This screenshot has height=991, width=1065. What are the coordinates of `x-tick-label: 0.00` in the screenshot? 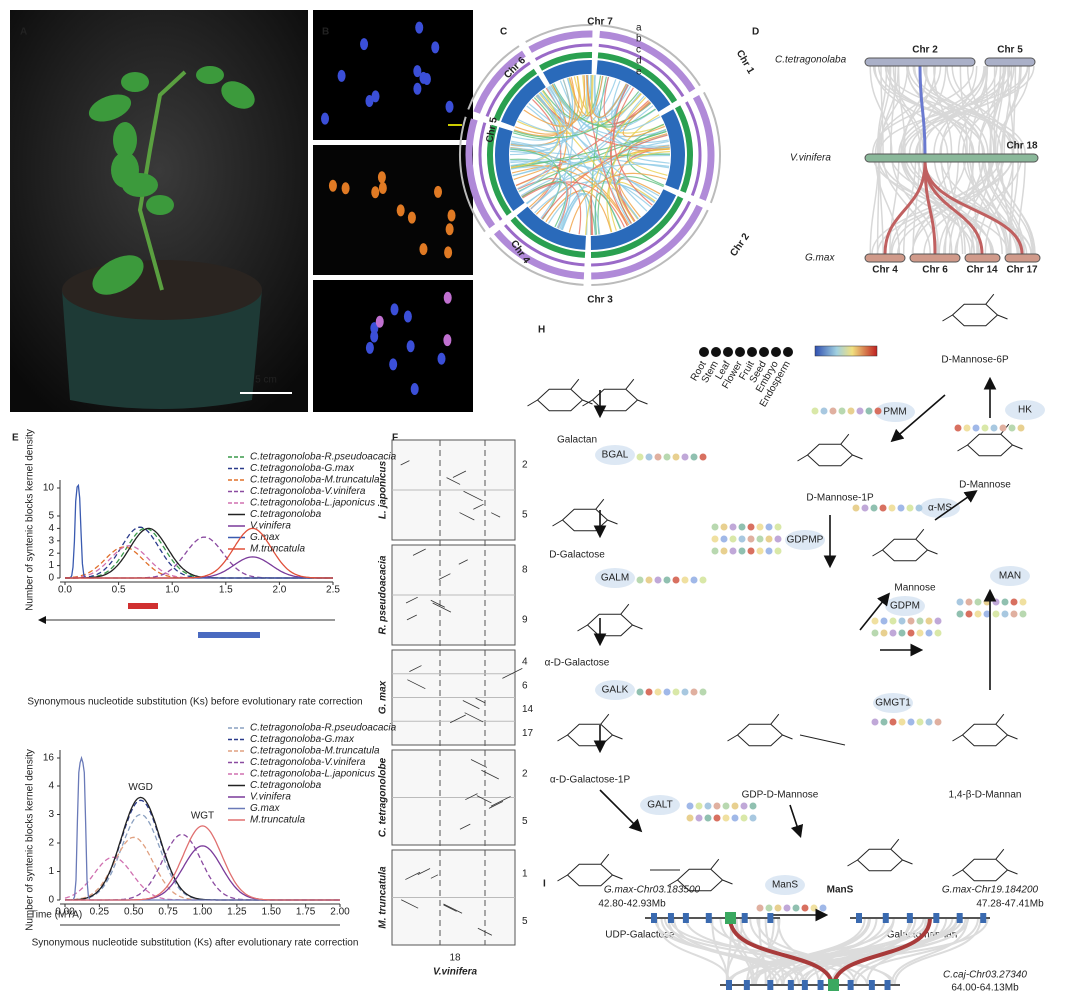 It's located at (65, 912).